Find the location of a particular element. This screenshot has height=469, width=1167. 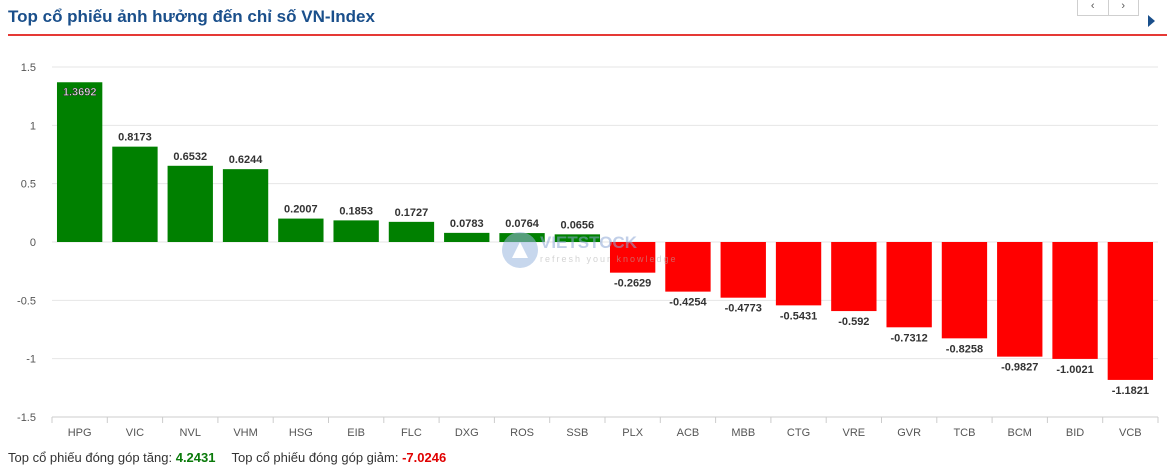

bar-dxg is located at coordinates (467, 237).